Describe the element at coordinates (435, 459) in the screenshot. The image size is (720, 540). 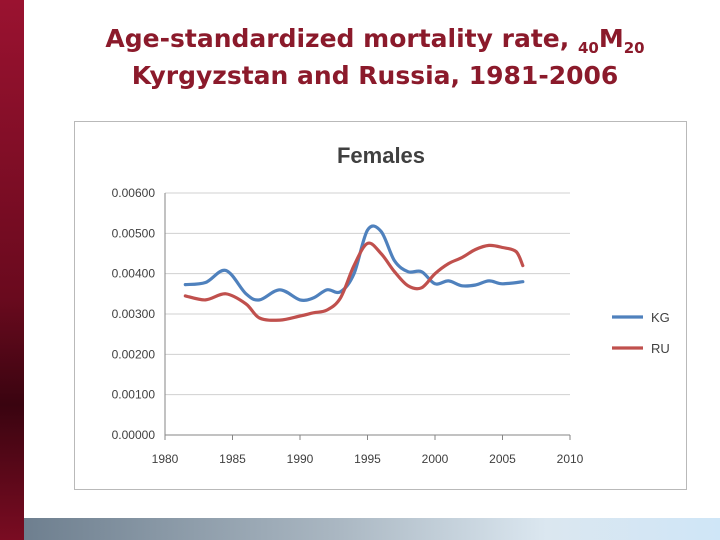
I see `x-tick-label: 2000` at that location.